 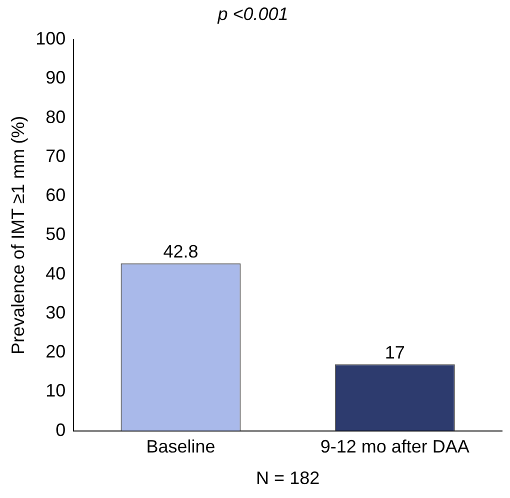 I want to click on x-tick-label: Baseline, so click(x=181, y=446).